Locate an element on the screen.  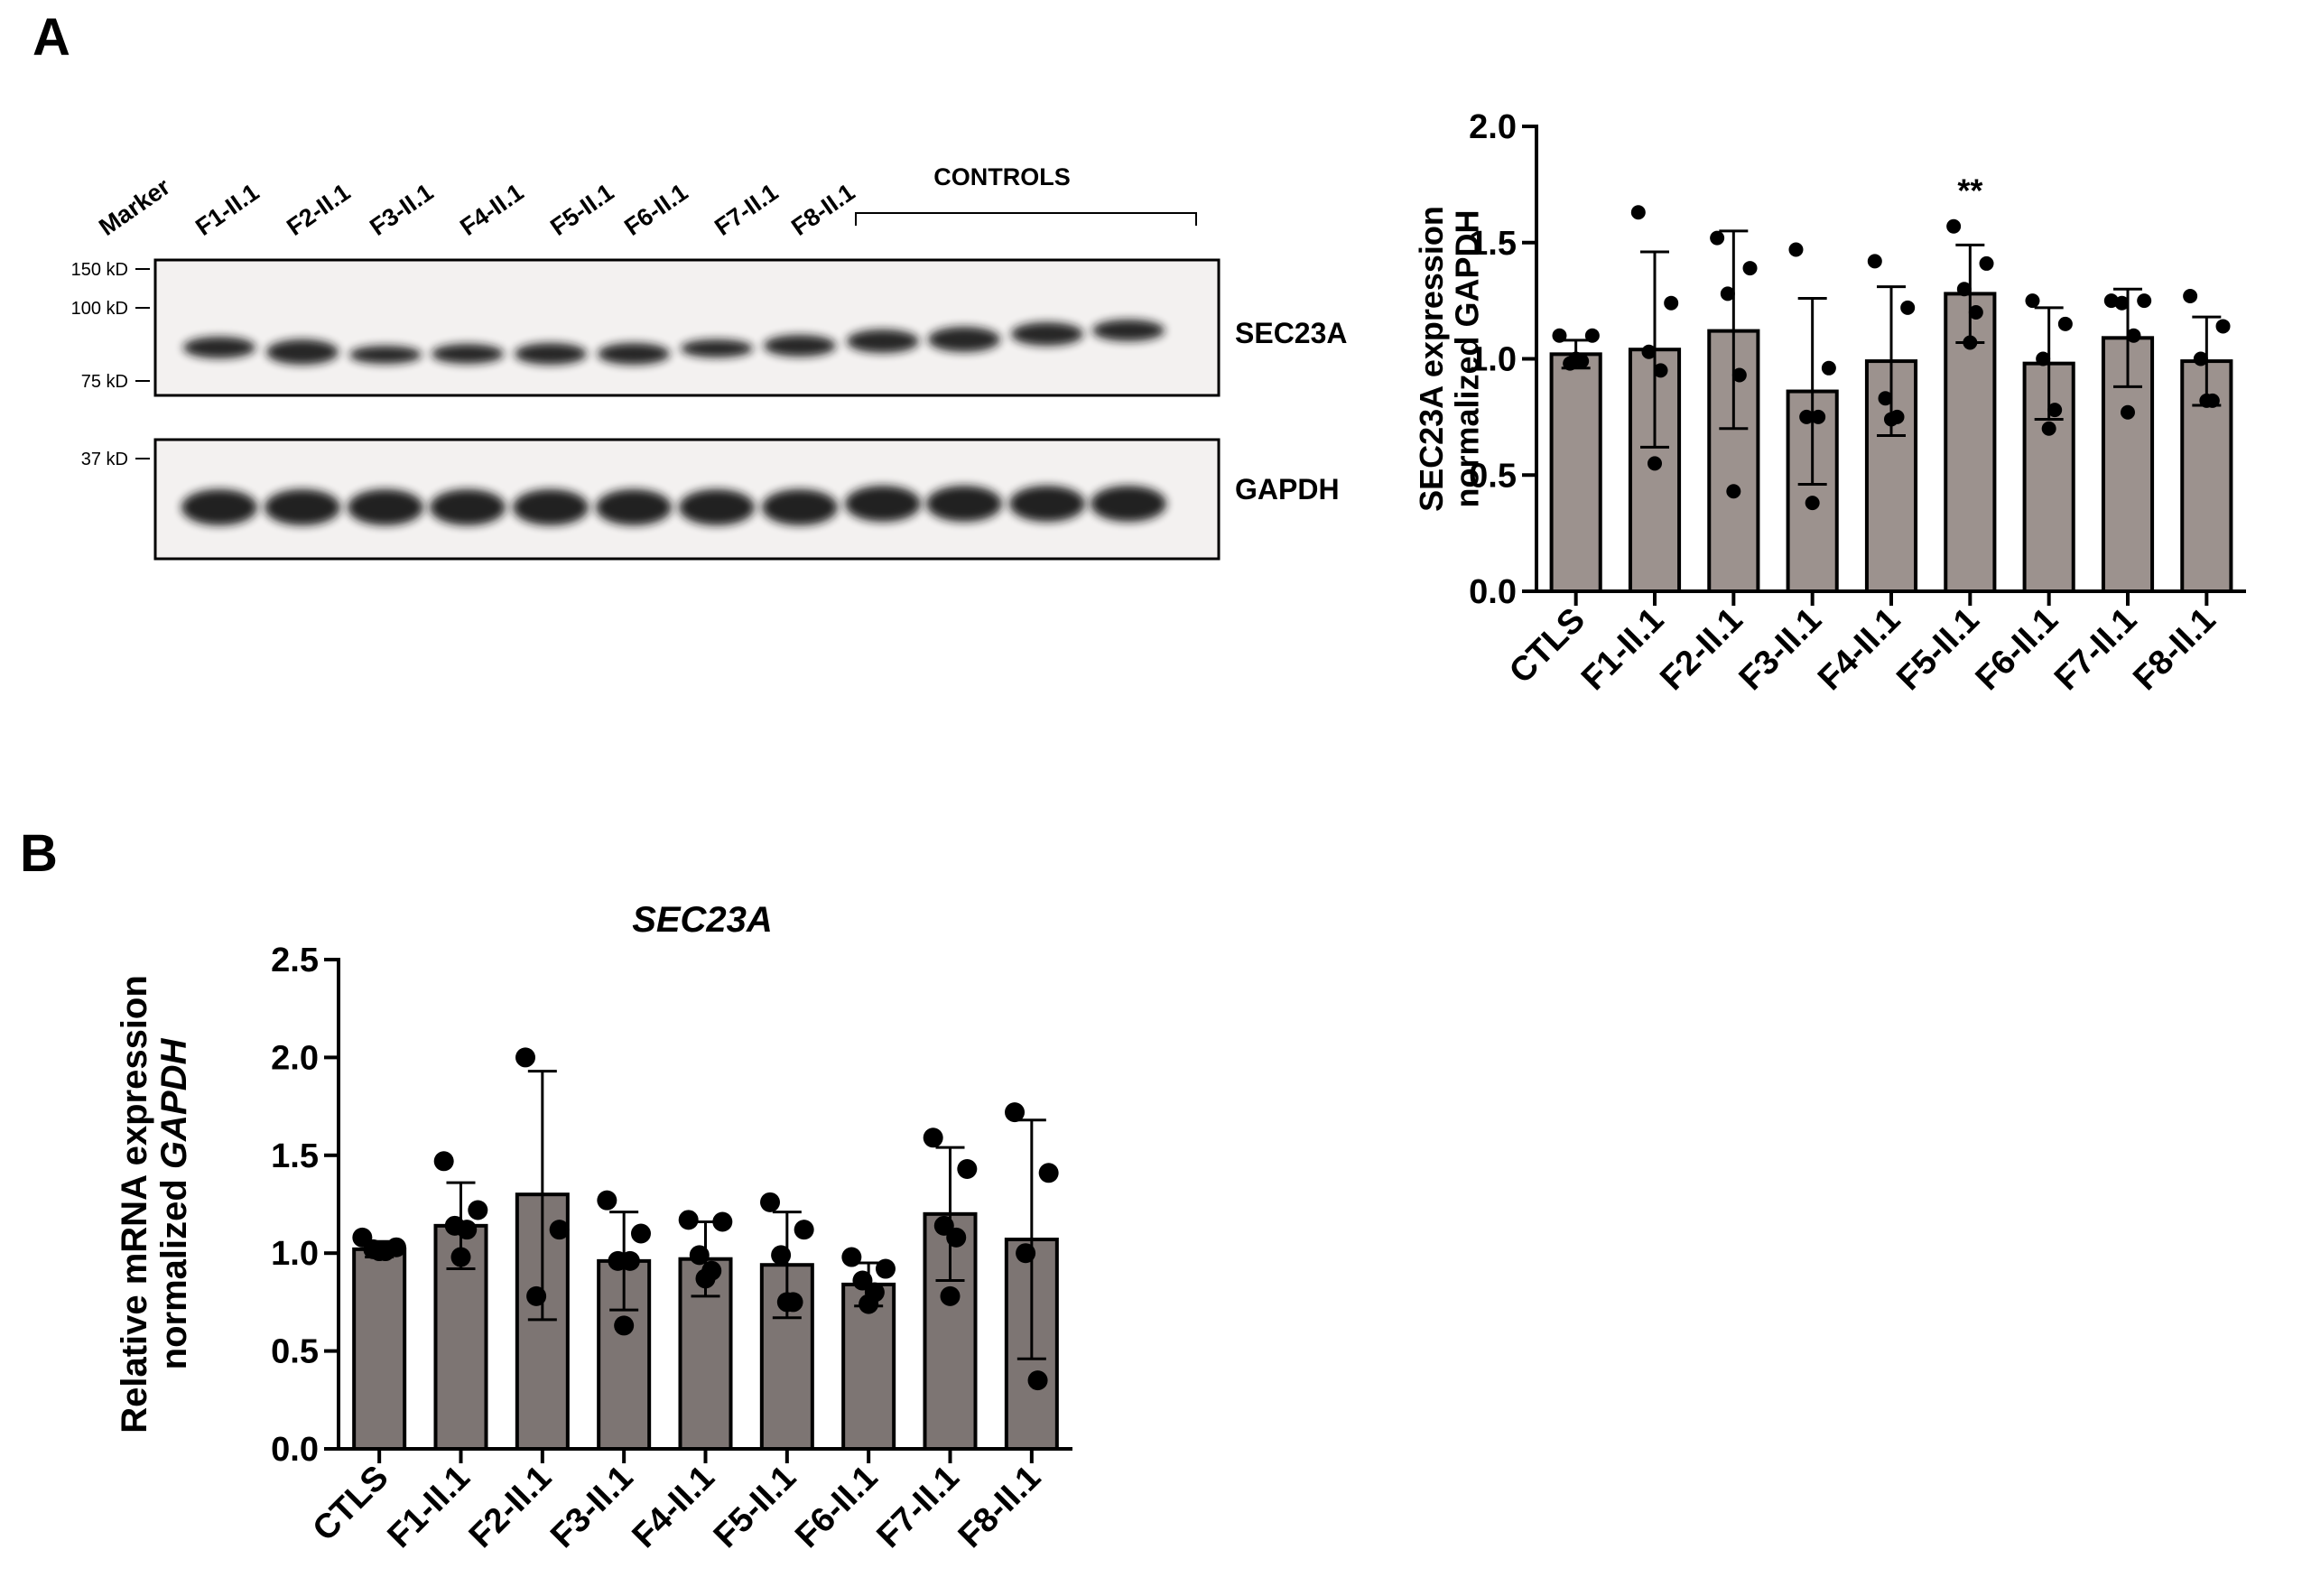
marker-label: 150 kD is located at coordinates (99, 270).